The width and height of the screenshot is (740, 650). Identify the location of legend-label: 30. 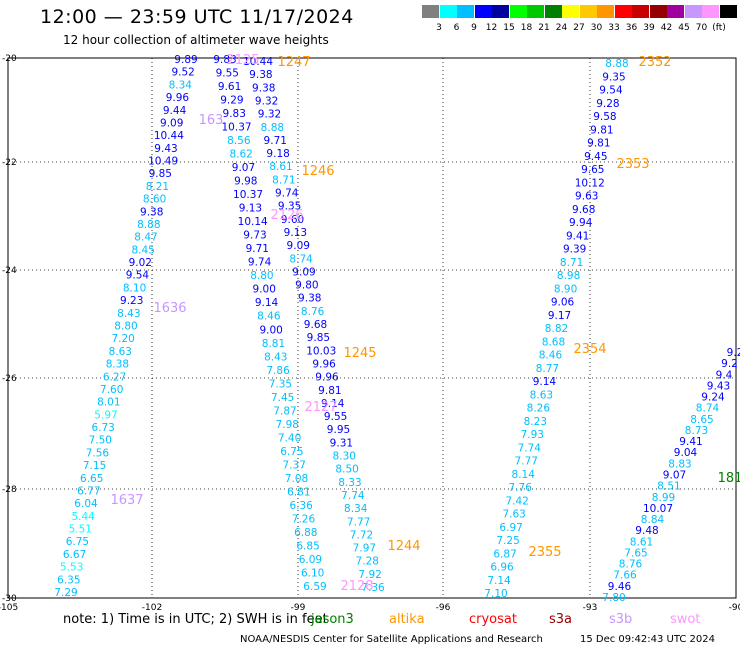
(596, 28).